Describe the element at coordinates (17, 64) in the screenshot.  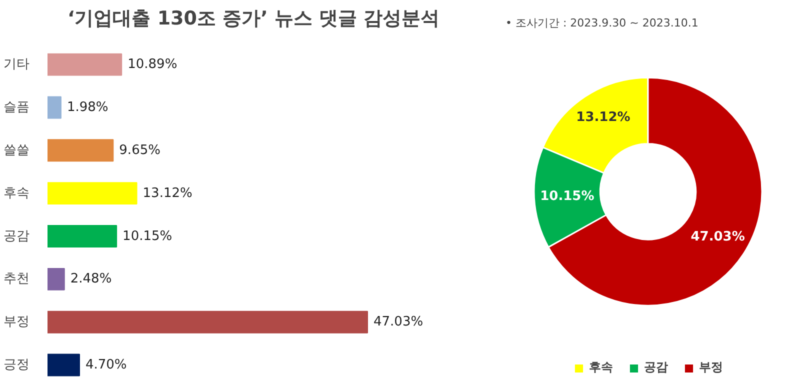
I see `y-tick-label: 기타` at that location.